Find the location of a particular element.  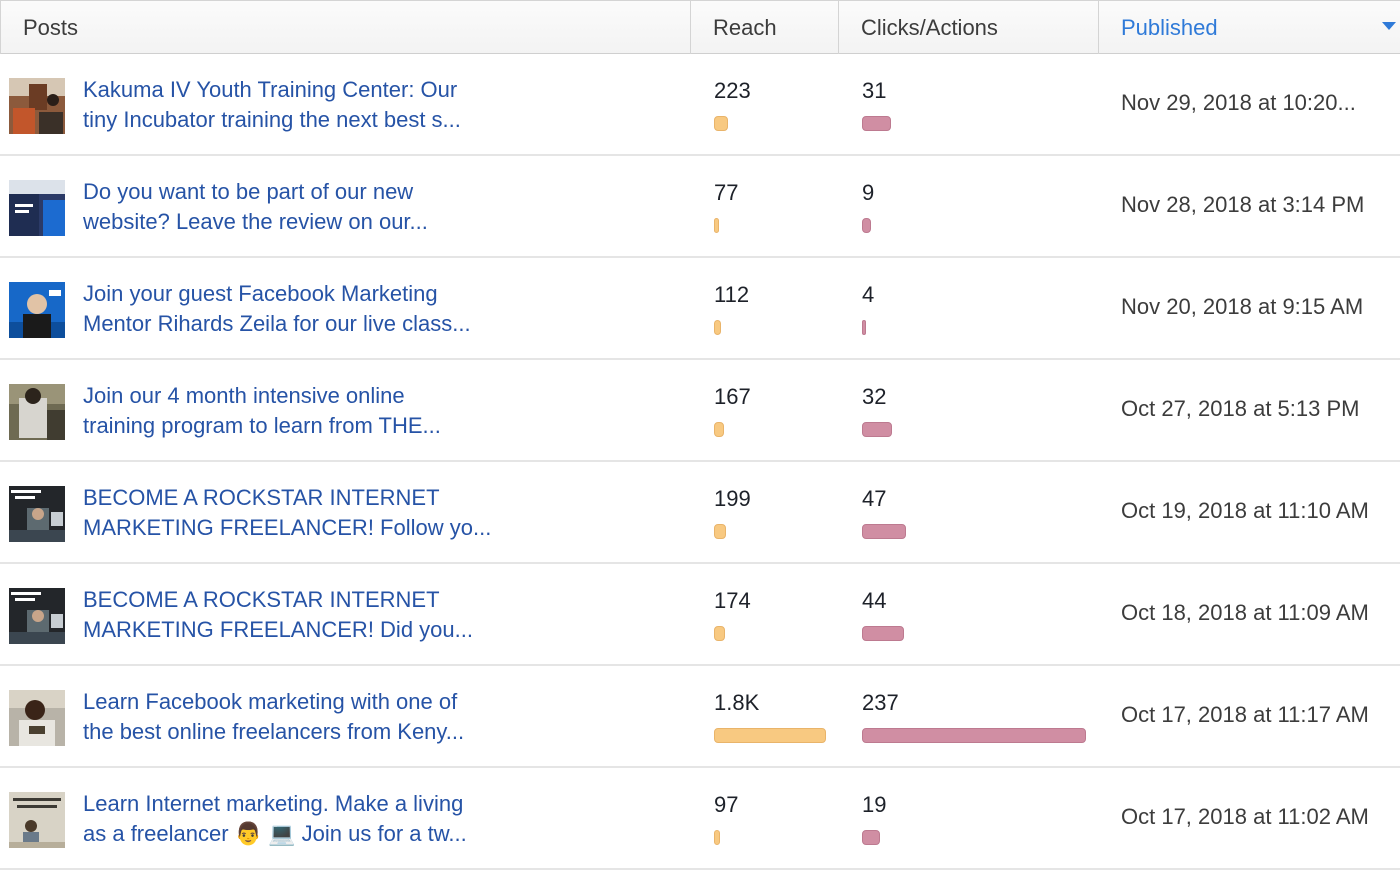

column-header-posts: Posts is located at coordinates (345, 27).